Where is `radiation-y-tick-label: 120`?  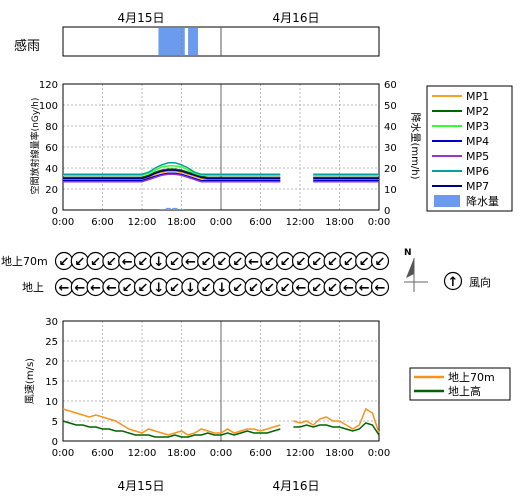
radiation-y-tick-label: 120 is located at coordinates (48, 85).